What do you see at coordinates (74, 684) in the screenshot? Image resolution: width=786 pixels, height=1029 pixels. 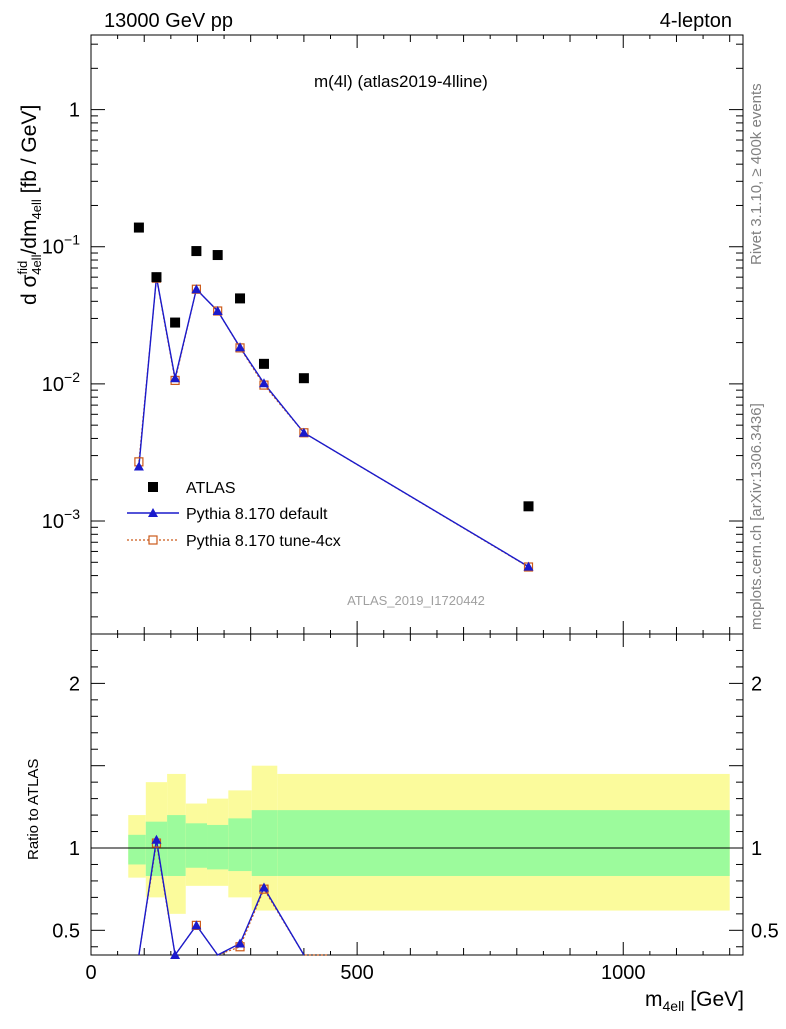 I see `ratio-y-tick-label: 2` at bounding box center [74, 684].